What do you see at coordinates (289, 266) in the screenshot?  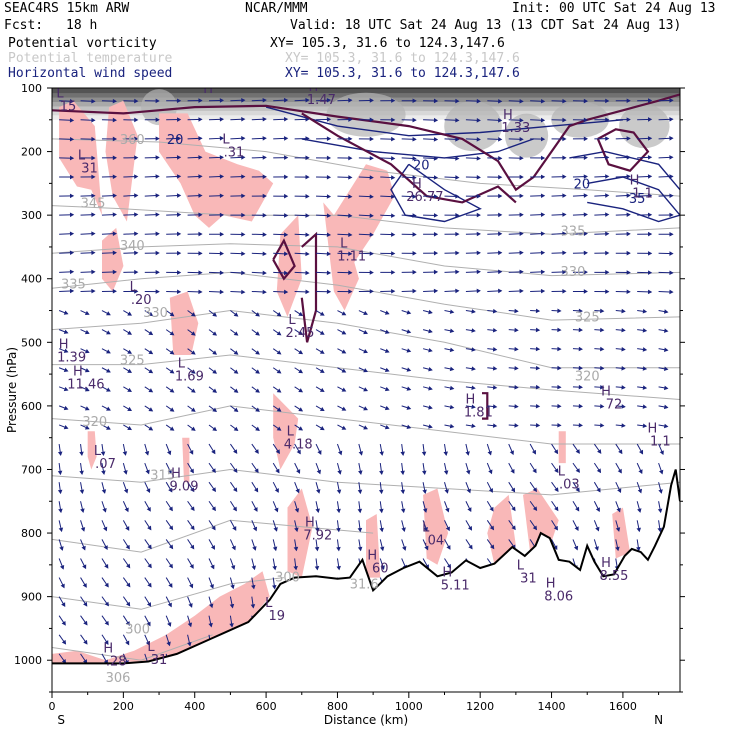 I see `pv-fill` at bounding box center [289, 266].